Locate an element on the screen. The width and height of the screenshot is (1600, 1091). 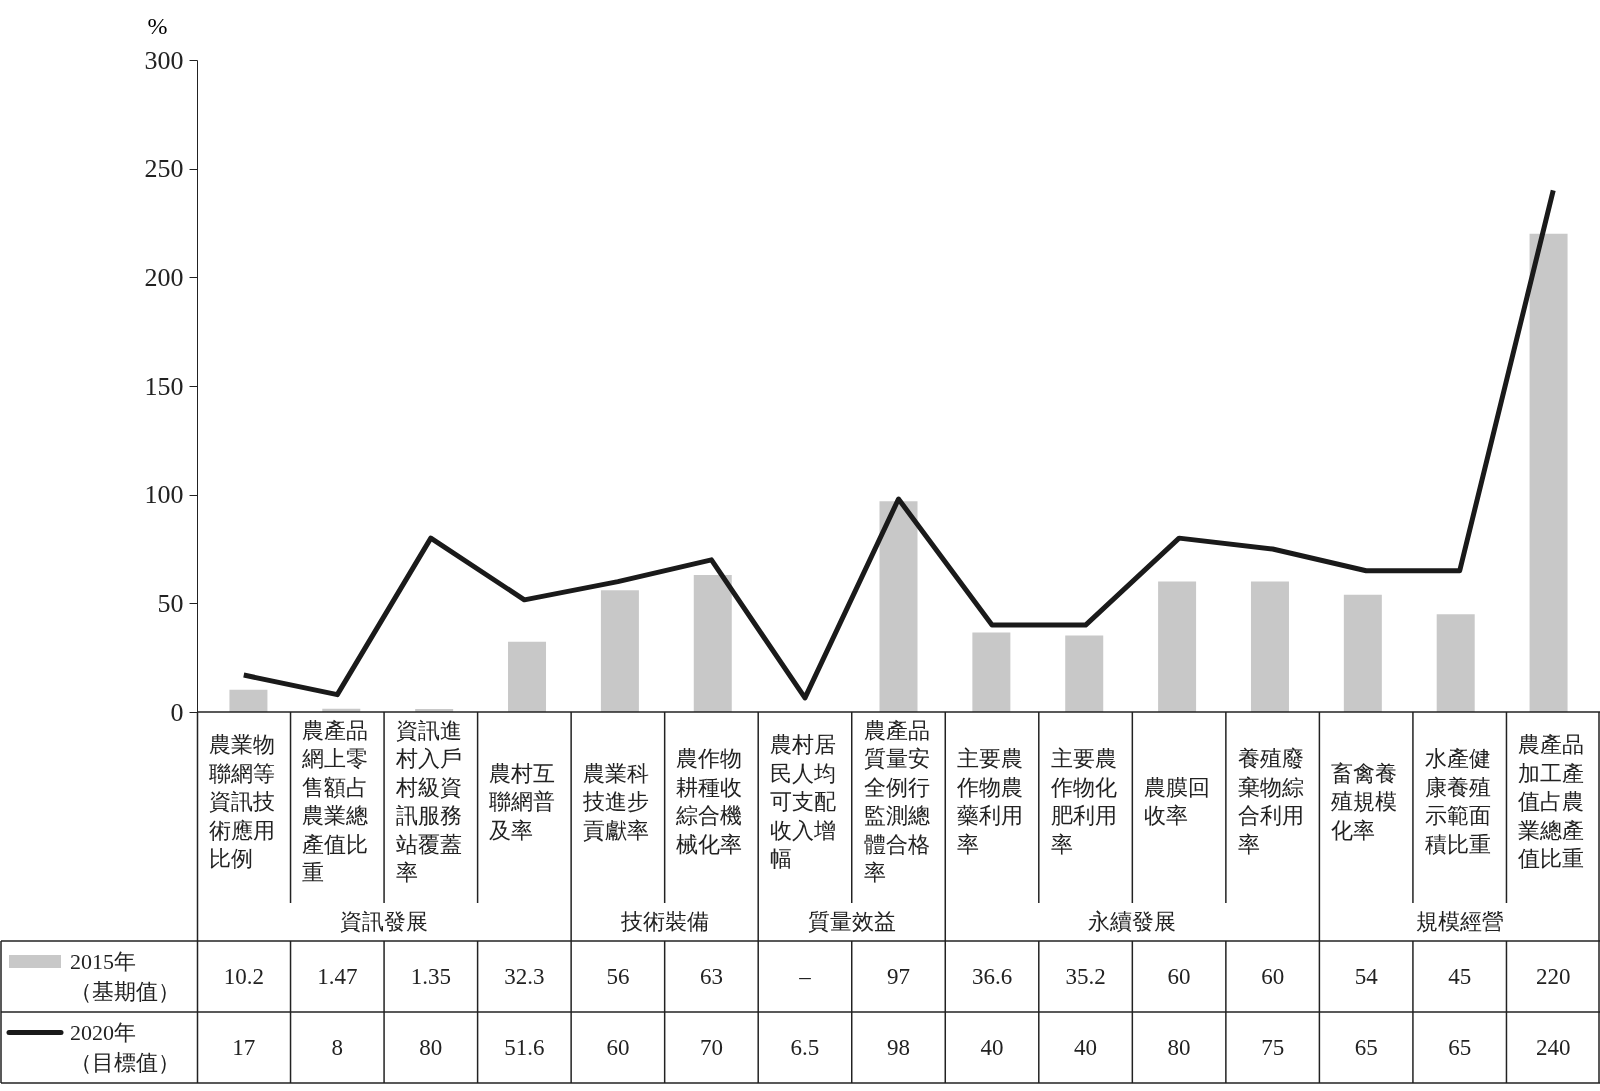
x-tick-label: 資訊進村入戶村級資訊服務站覆蓋率 is located at coordinates (428, 801).